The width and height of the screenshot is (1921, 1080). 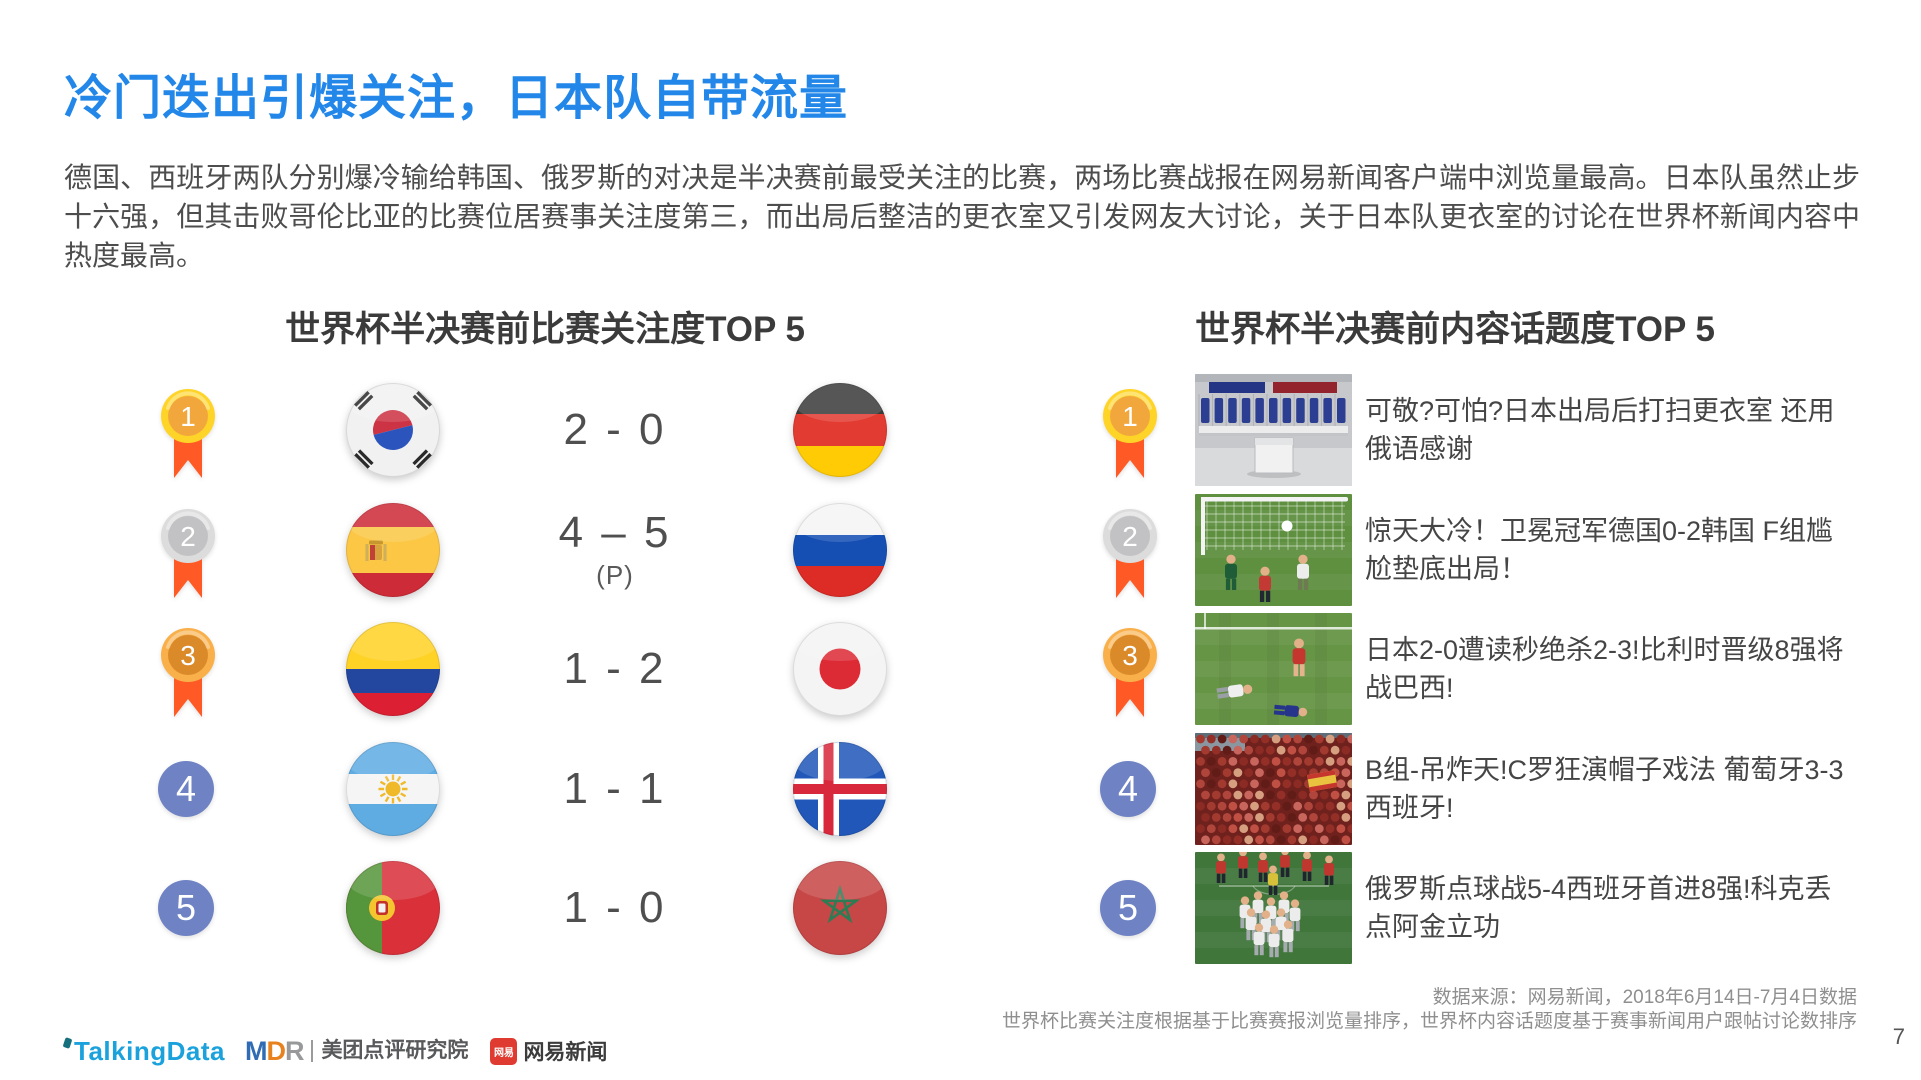 I want to click on mdr-letter: R, so click(x=294, y=1050).